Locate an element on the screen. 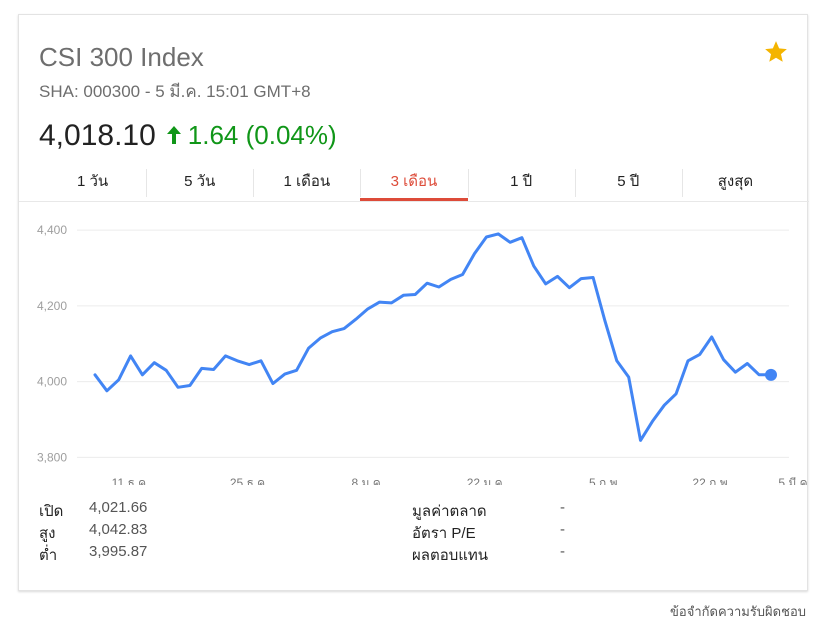 This screenshot has height=624, width=828. stat-label: มูลค่าตลาด is located at coordinates (449, 511).